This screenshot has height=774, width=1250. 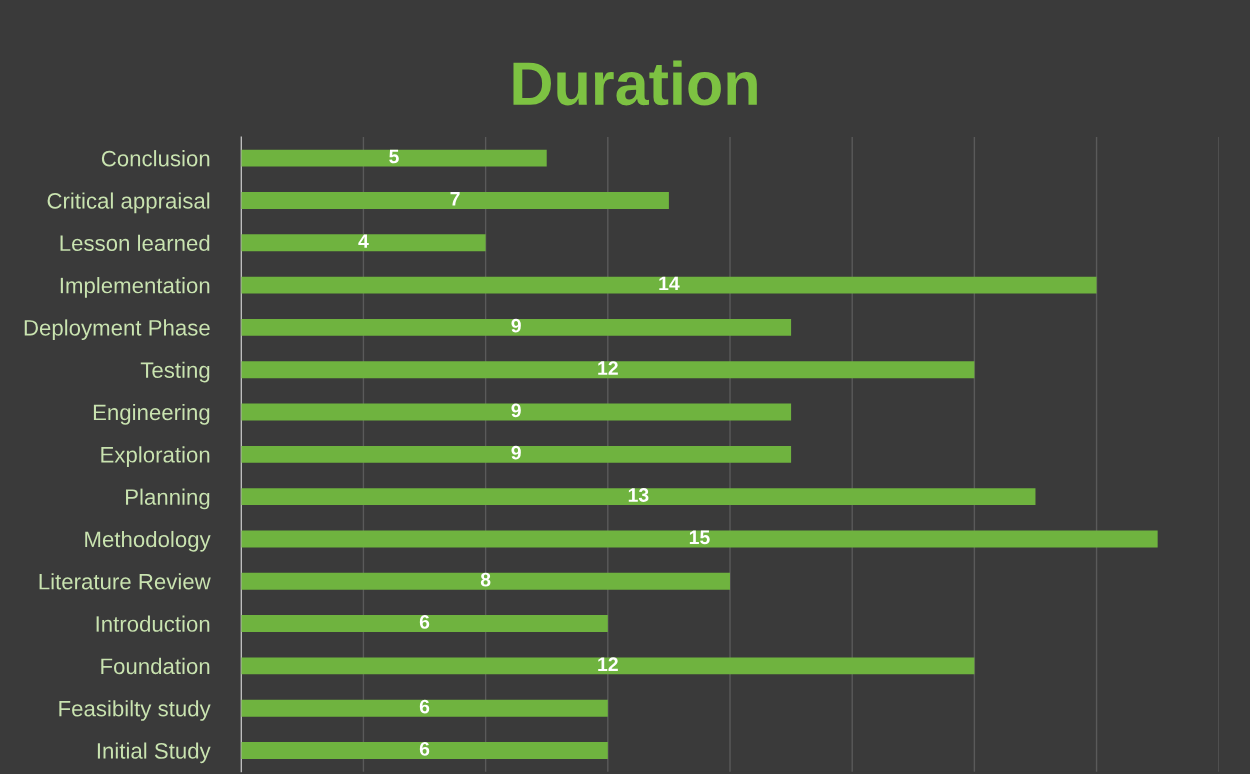 I want to click on data-label: 15, so click(x=699, y=537).